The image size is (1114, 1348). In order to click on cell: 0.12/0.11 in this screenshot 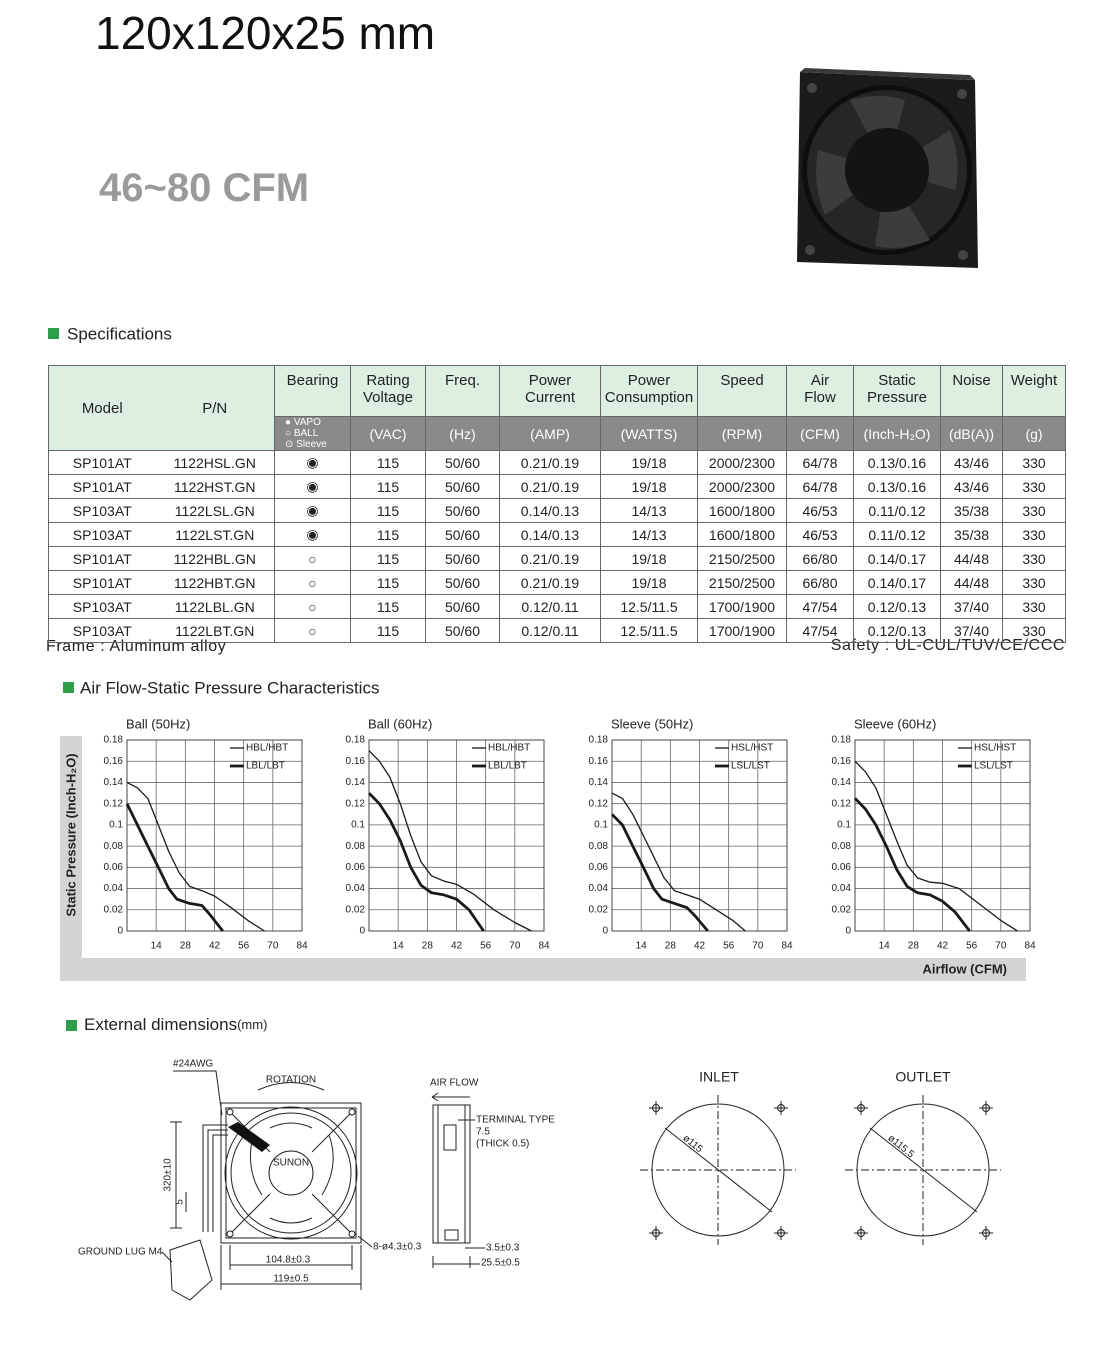, I will do `click(550, 630)`.